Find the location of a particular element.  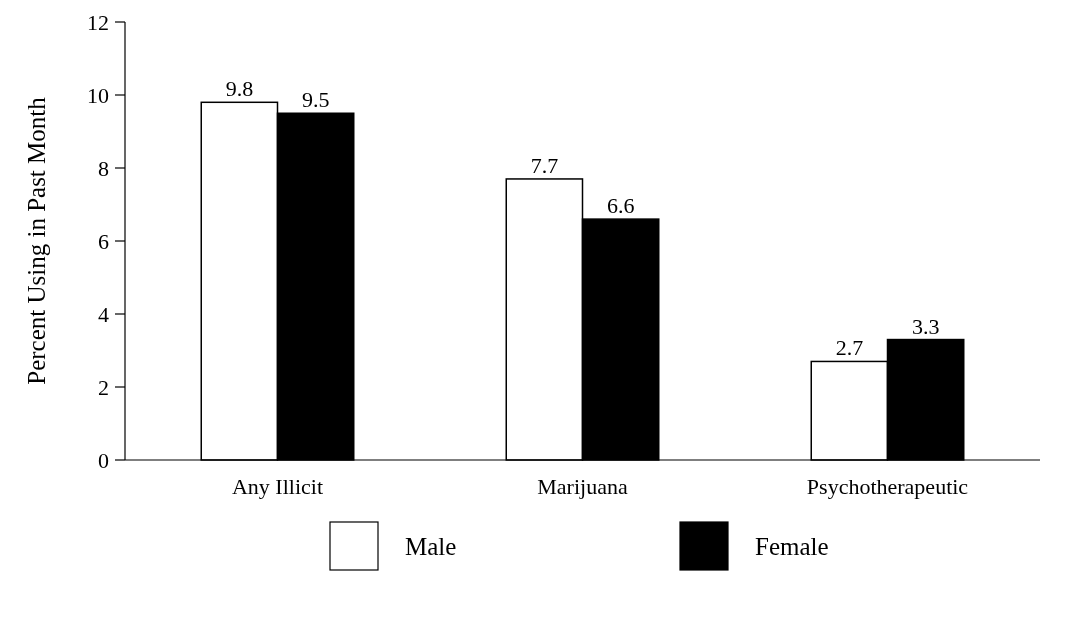

y-tick-label: 0 is located at coordinates (103, 460).